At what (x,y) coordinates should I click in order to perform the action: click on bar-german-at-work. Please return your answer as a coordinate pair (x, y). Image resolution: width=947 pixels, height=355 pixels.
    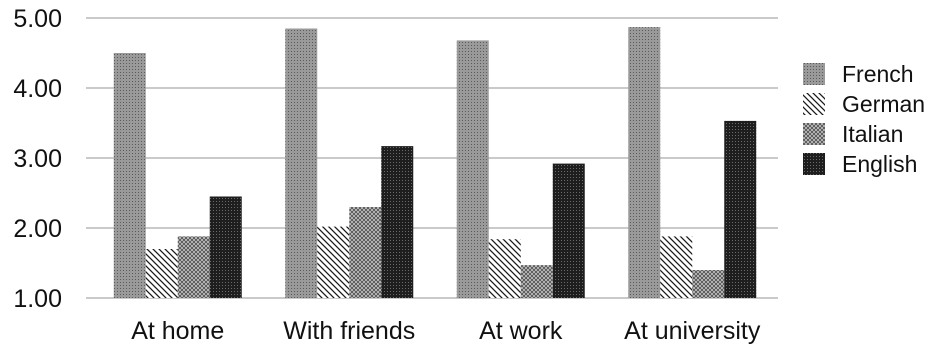
    Looking at the image, I should click on (504, 268).